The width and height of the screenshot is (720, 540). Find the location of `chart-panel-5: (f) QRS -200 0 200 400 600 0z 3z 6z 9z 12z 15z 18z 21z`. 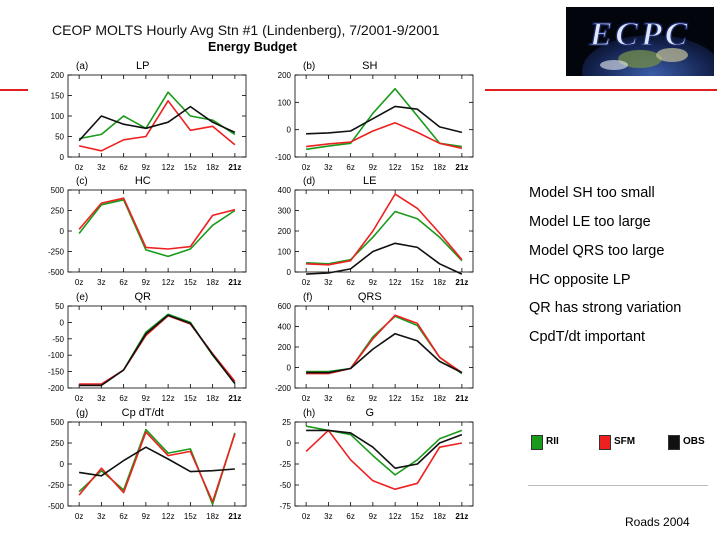

chart-panel-5: (f) QRS -200 0 200 400 600 0z 3z 6z 9z 12z 15z 18z 21z is located at coordinates (374, 347).